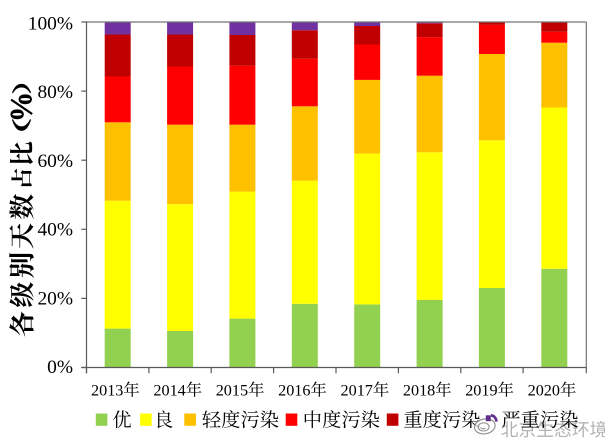 The image size is (605, 443). What do you see at coordinates (50, 23) in the screenshot?
I see `svg-text: 100%` at bounding box center [50, 23].